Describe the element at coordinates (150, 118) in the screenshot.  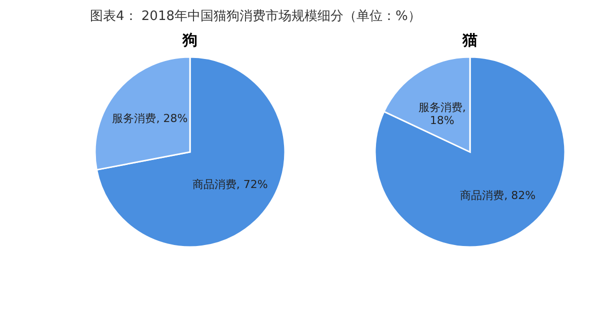
I see `slice-label: 服务消费, 28%` at that location.